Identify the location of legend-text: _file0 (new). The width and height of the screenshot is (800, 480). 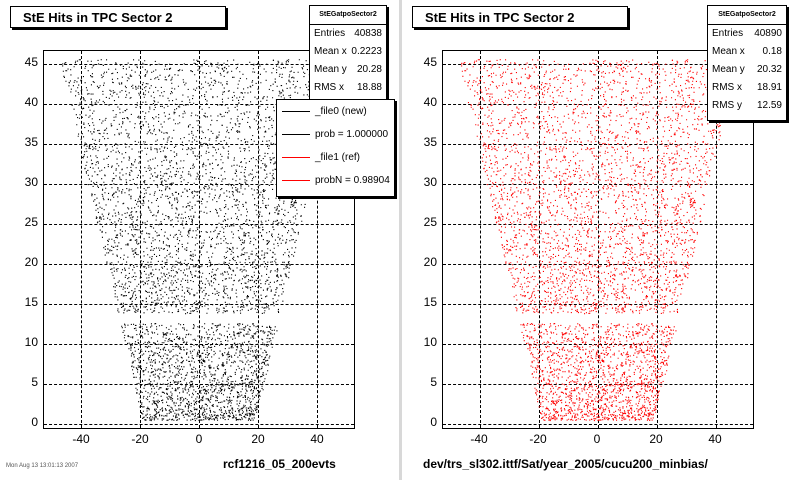
(341, 111).